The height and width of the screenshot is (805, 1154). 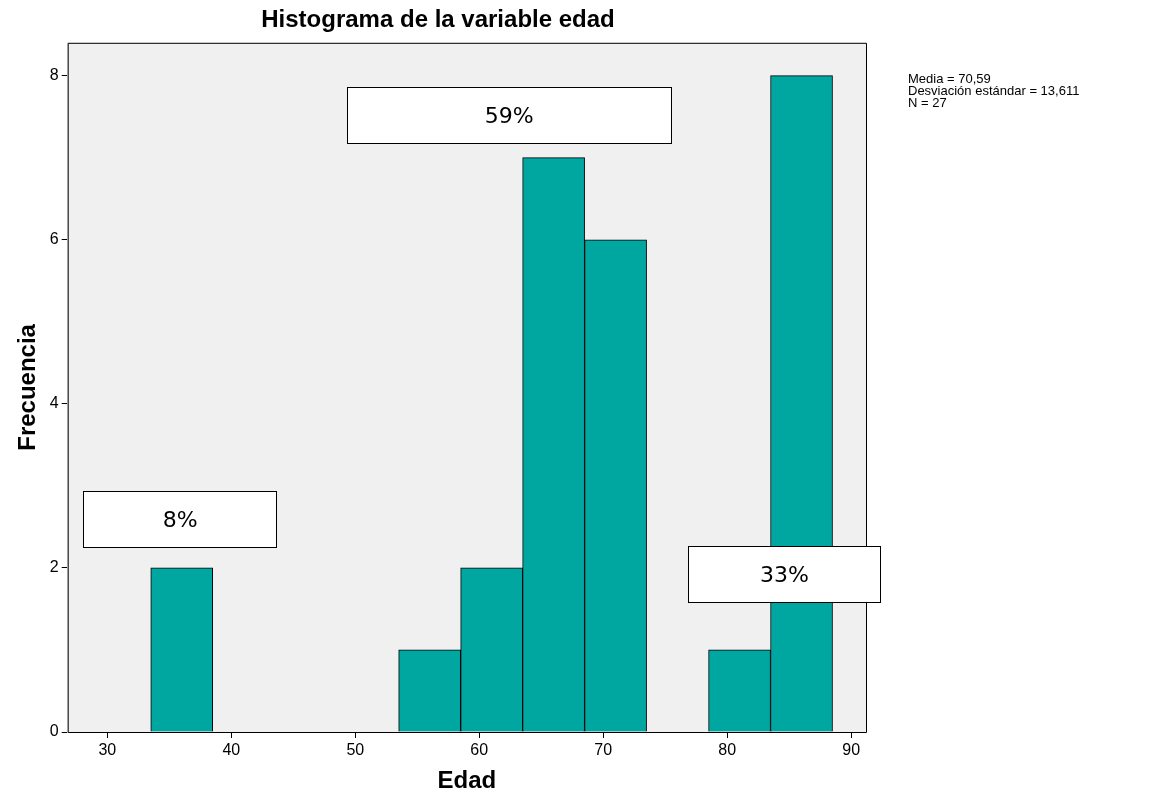 I want to click on y-tick-label: 4, so click(x=54, y=403).